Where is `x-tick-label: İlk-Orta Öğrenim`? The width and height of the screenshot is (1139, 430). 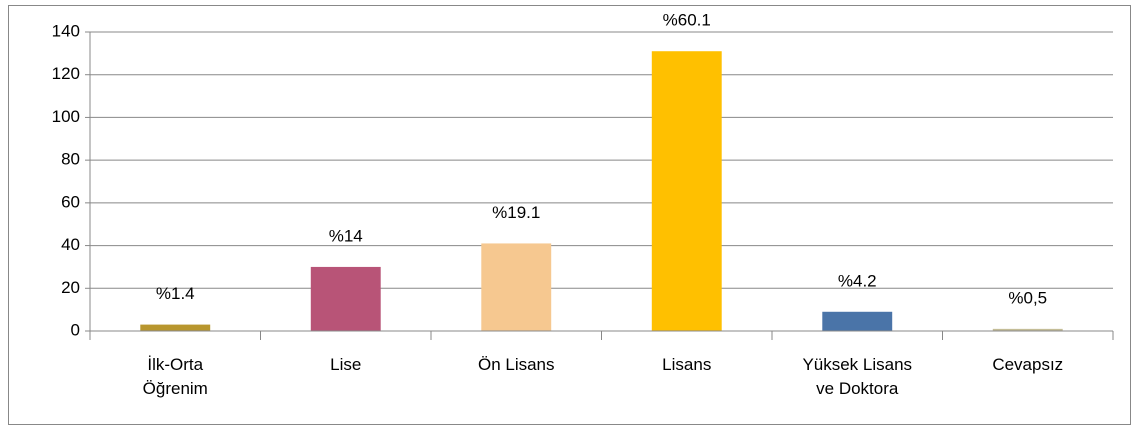 x-tick-label: İlk-Orta Öğrenim is located at coordinates (175, 376).